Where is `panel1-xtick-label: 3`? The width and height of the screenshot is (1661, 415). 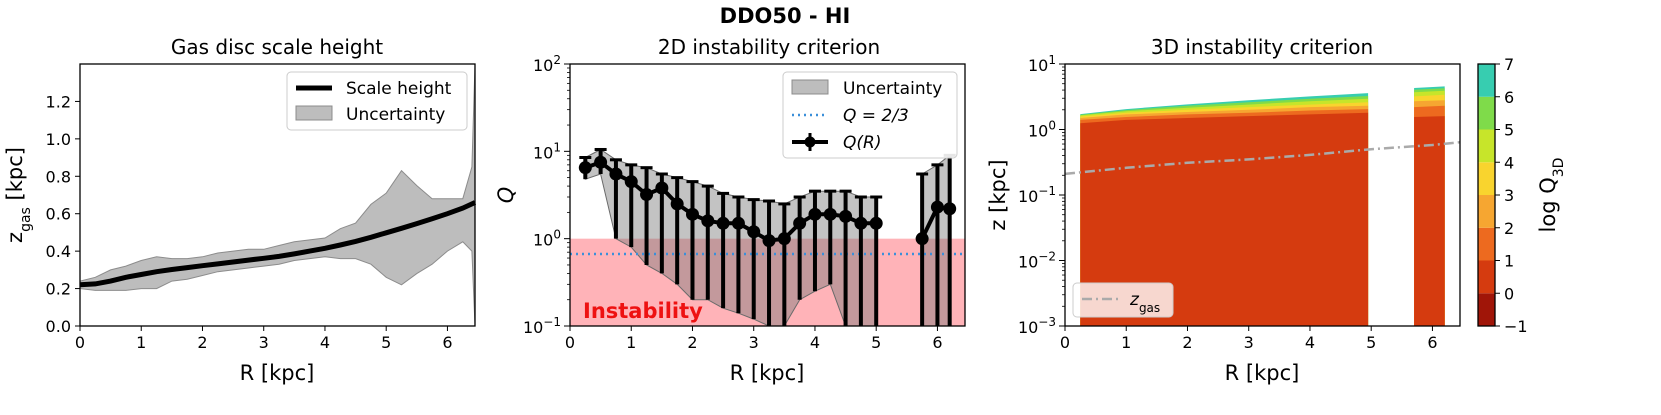 panel1-xtick-label: 3 is located at coordinates (264, 342).